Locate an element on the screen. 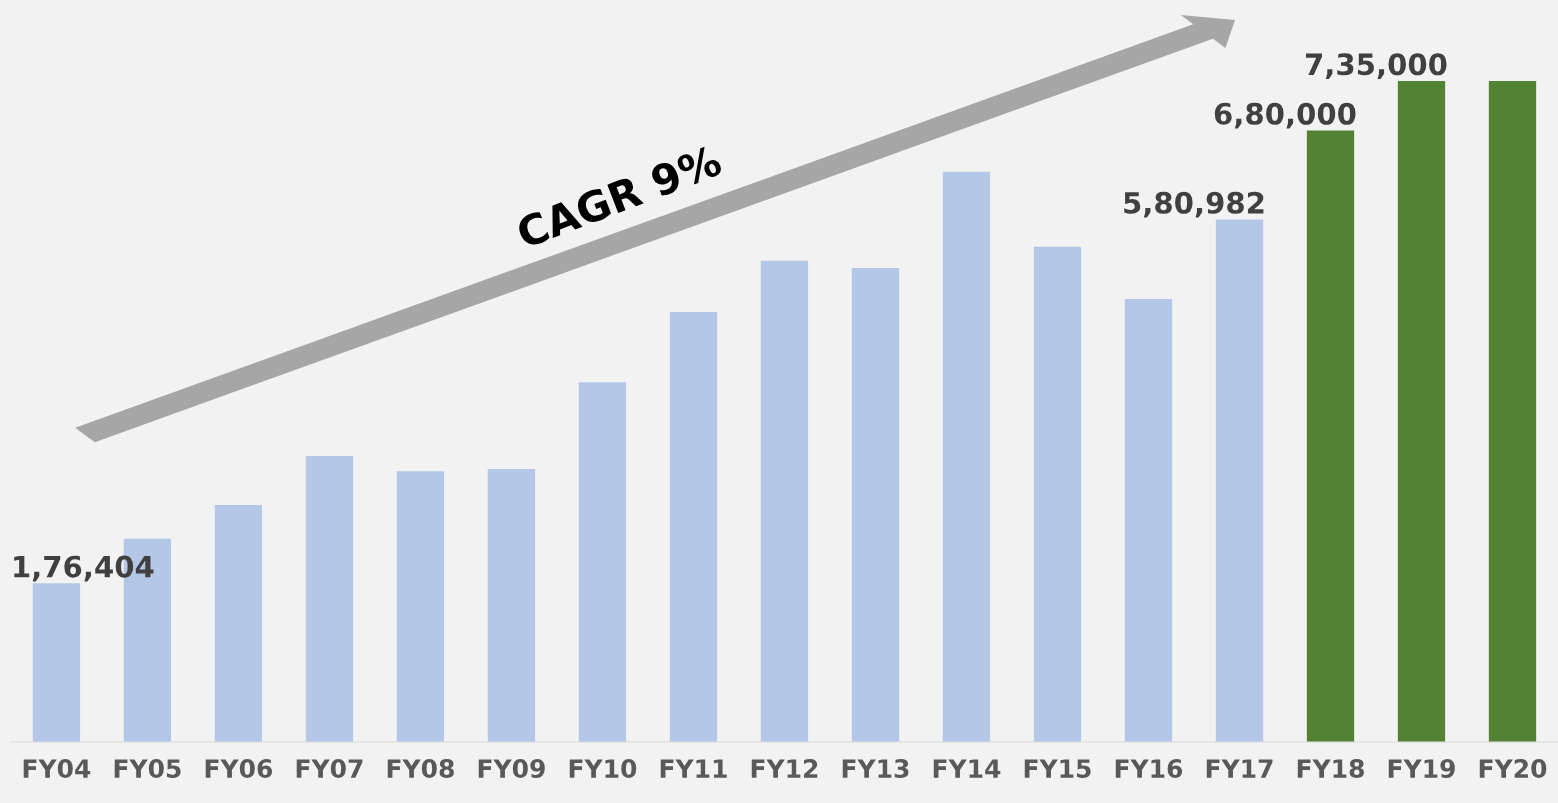 The width and height of the screenshot is (1558, 803). x-tick-label: FY18 is located at coordinates (1330, 768).